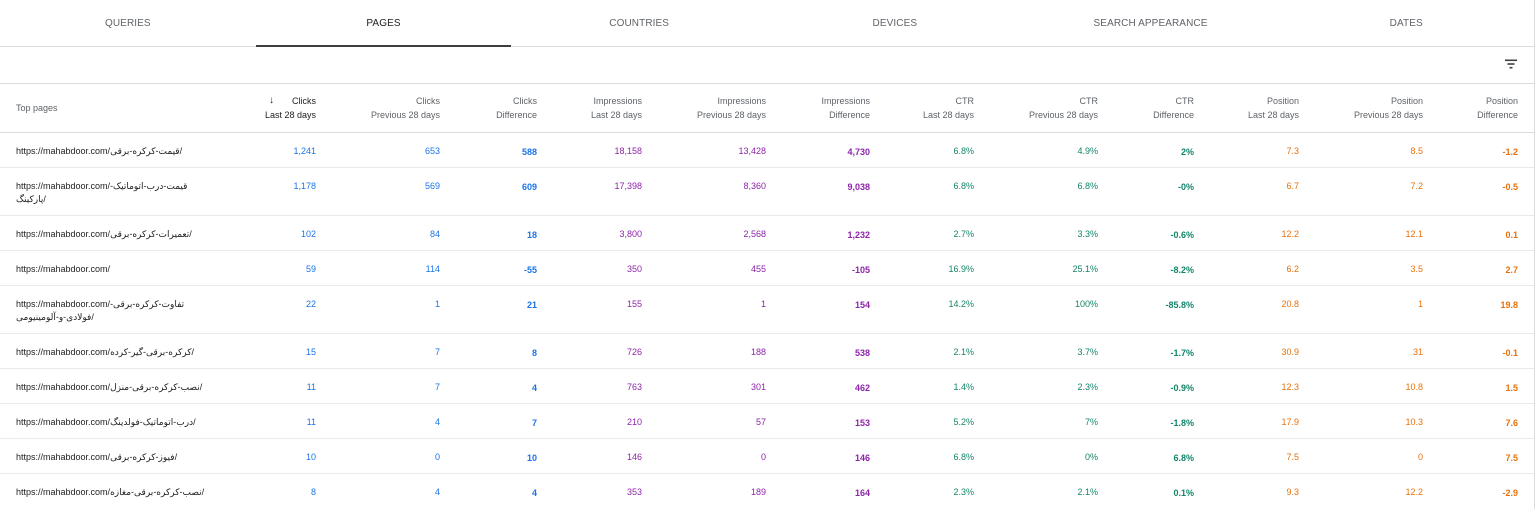 This screenshot has height=509, width=1536. I want to click on tab-label: PAGES, so click(383, 23).